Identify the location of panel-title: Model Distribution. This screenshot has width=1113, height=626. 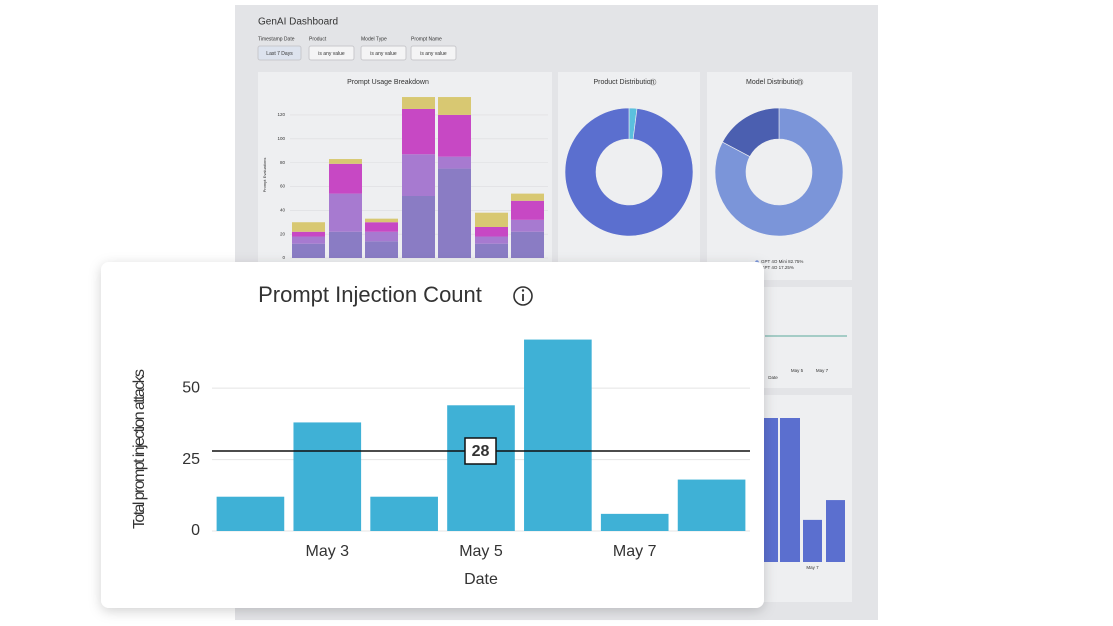
(774, 82).